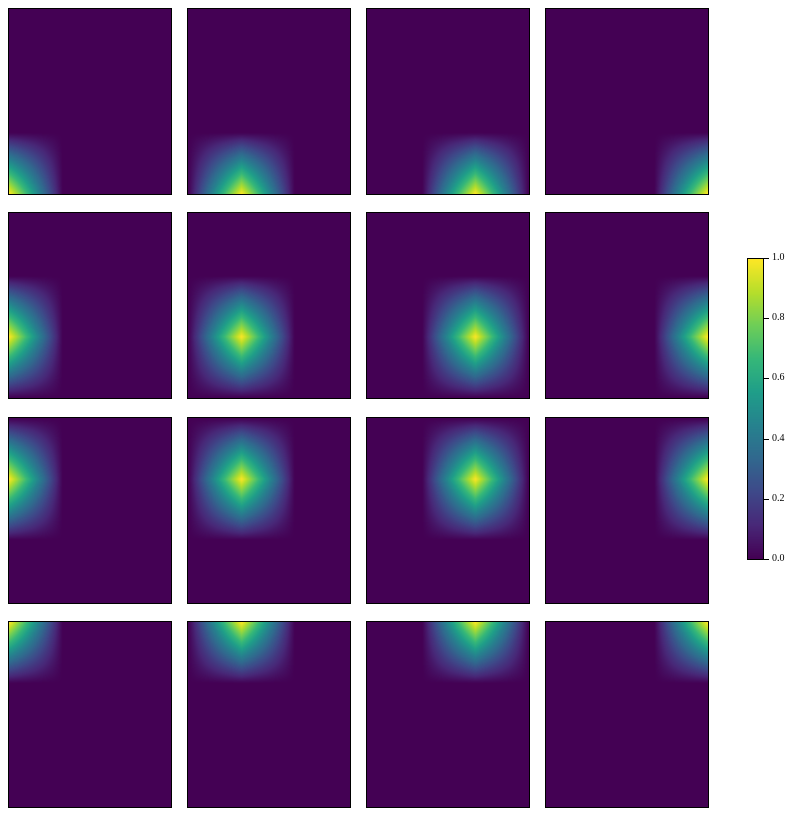 The width and height of the screenshot is (794, 817). Describe the element at coordinates (269, 510) in the screenshot. I see `heatmap-panel-r2-c1` at that location.